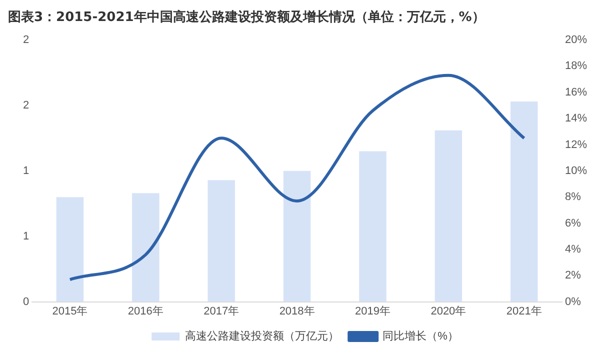  What do you see at coordinates (26, 302) in the screenshot?
I see `y-tick-label: 0` at bounding box center [26, 302].